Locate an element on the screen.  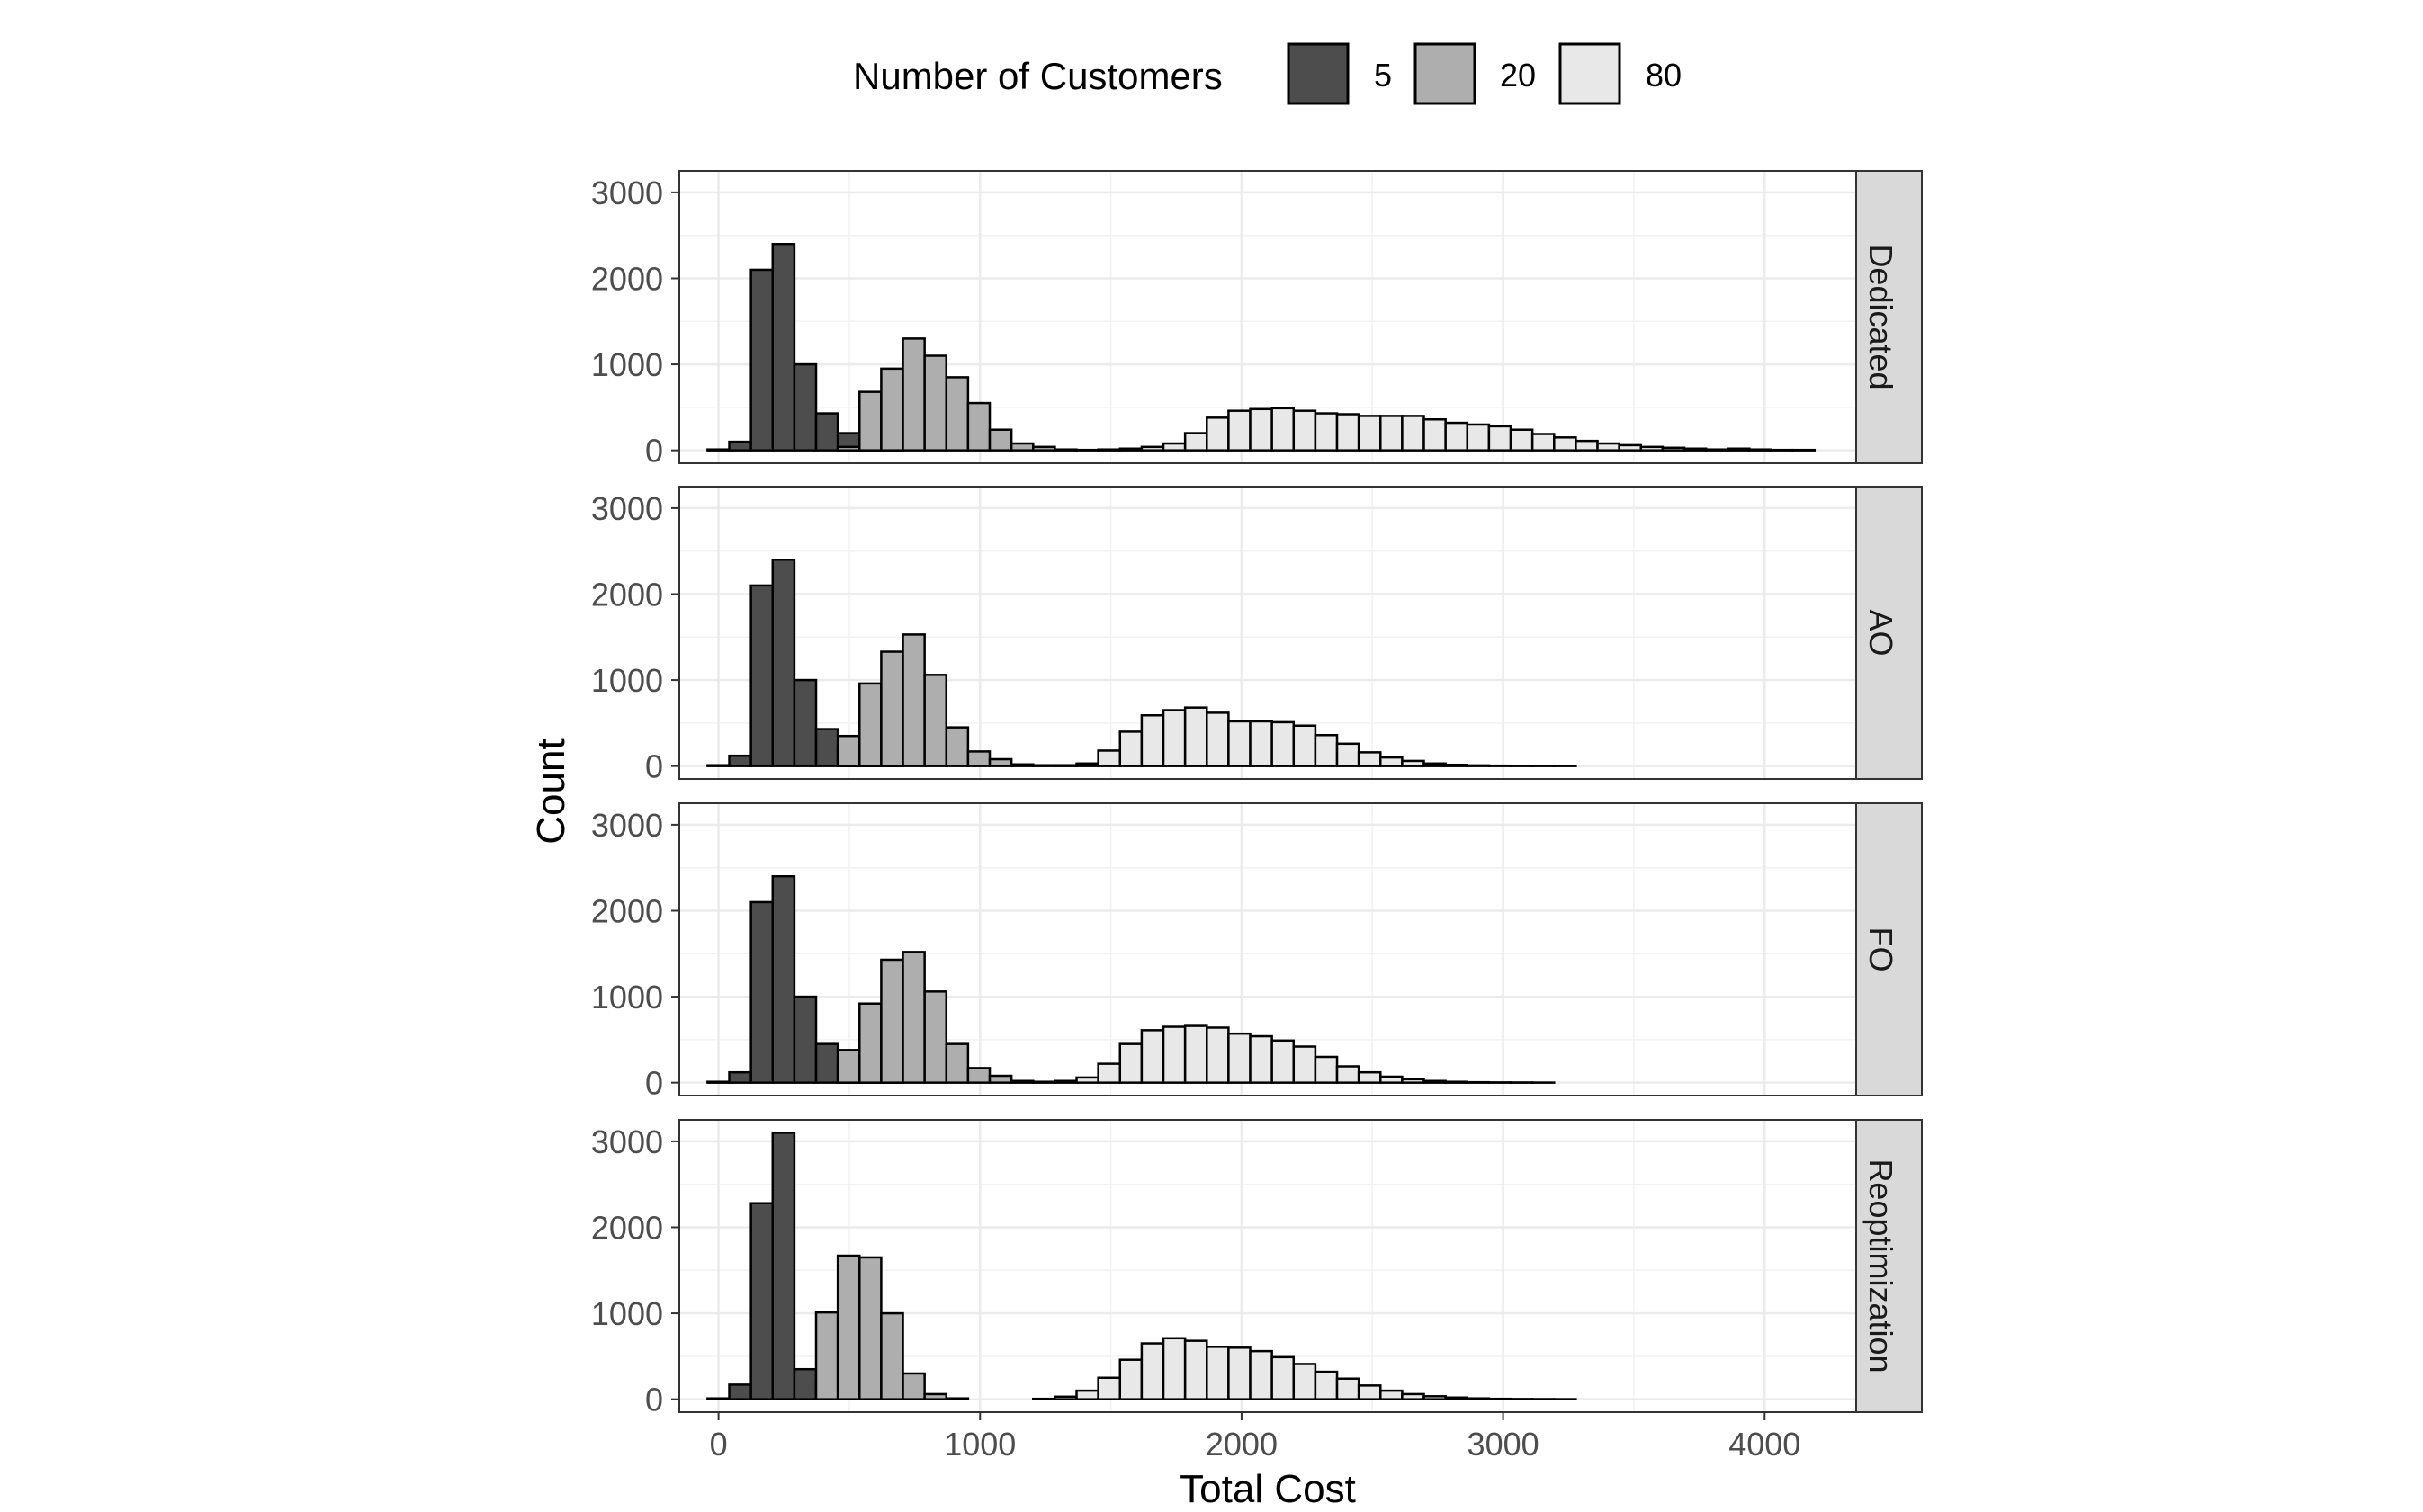
legend-label-20: 20 is located at coordinates (1518, 75).